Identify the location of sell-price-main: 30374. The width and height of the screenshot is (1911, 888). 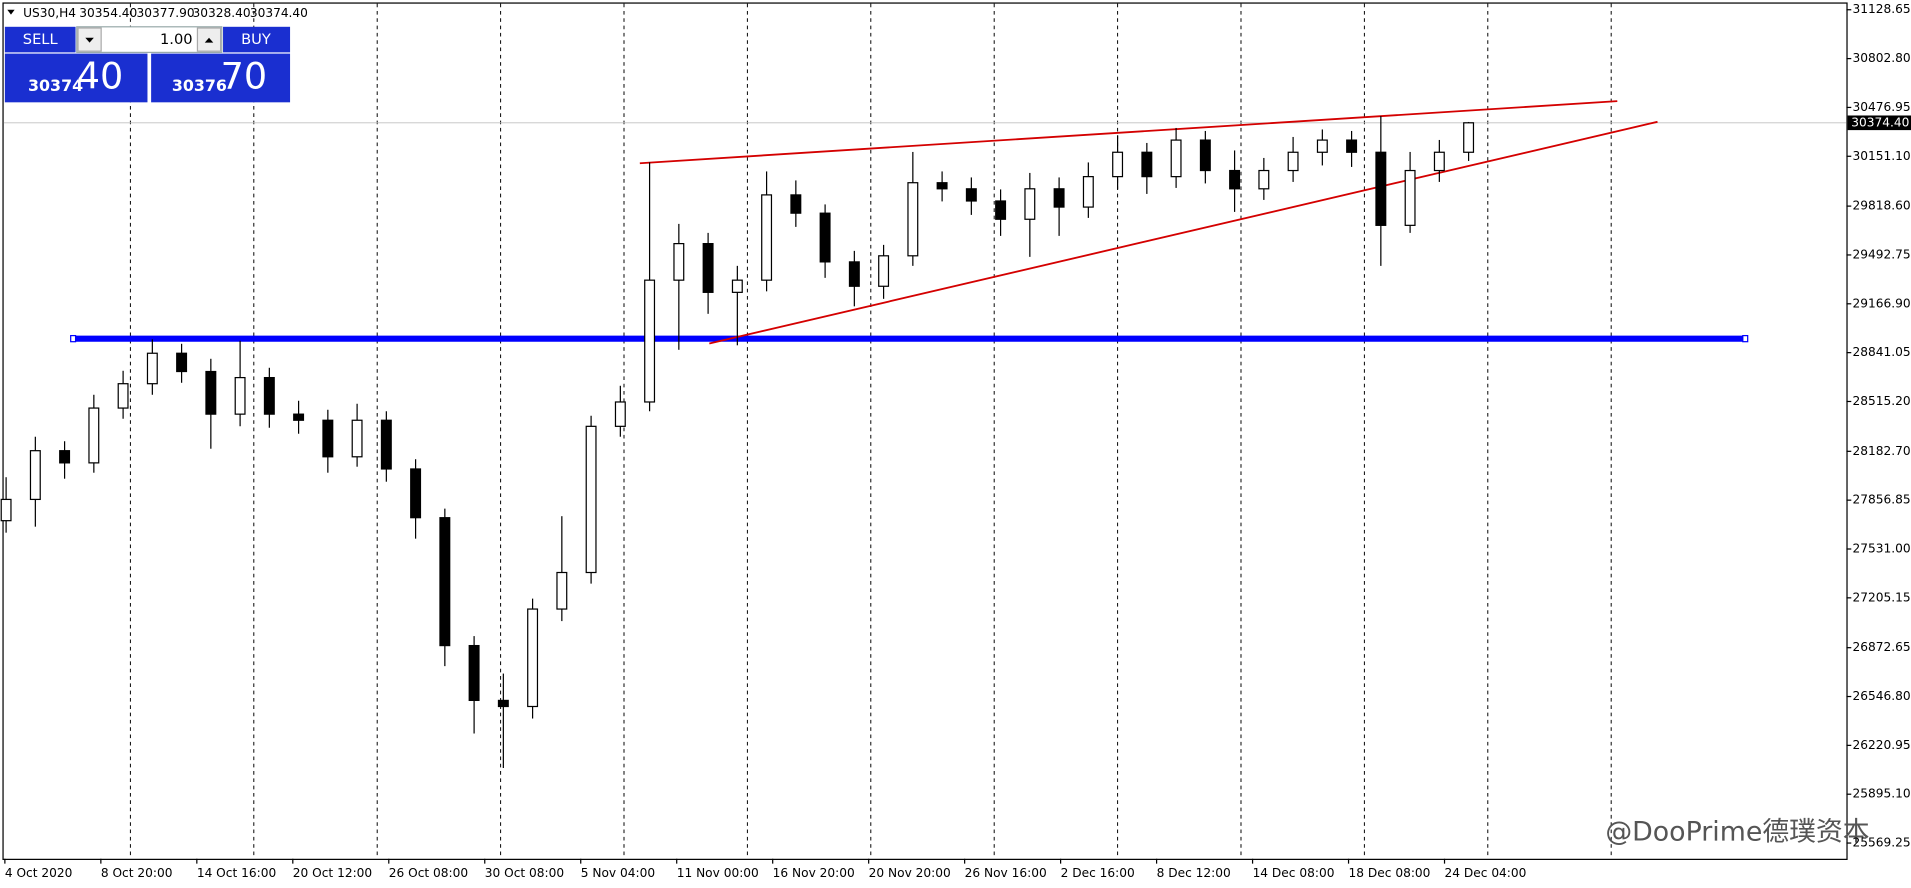
(55, 85).